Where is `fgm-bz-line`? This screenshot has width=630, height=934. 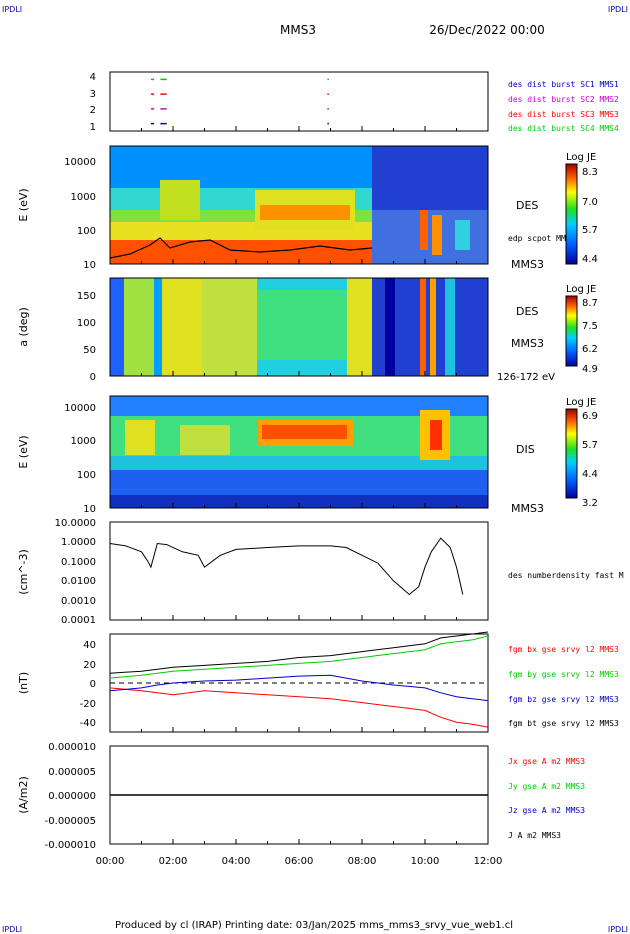
fgm-bz-line is located at coordinates (299, 688).